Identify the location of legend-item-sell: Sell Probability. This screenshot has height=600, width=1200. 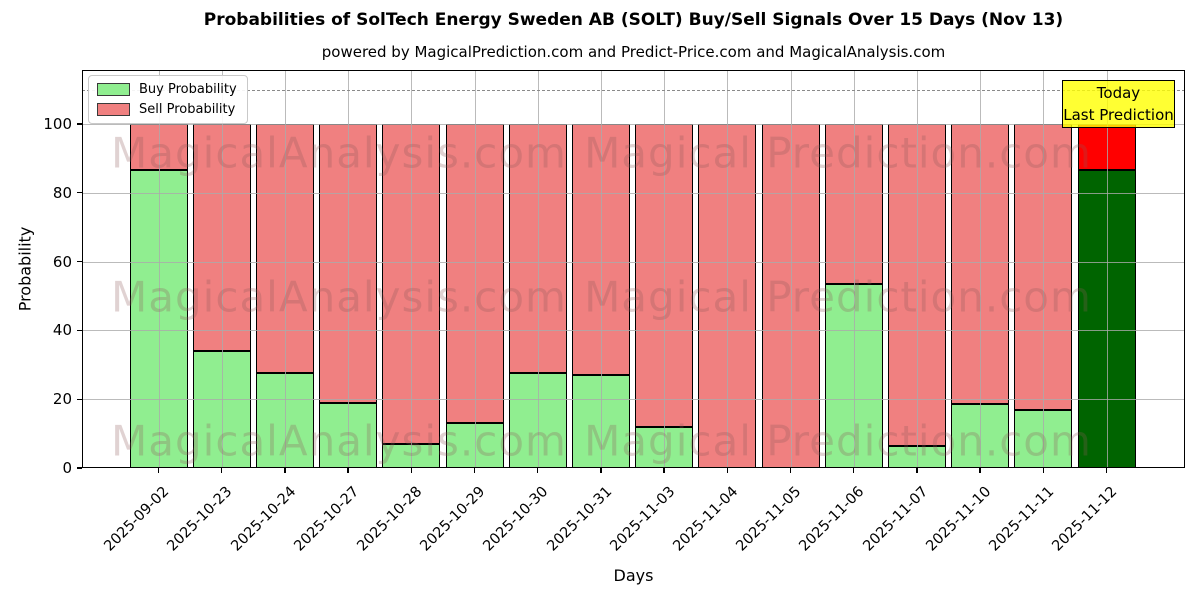
(167, 109).